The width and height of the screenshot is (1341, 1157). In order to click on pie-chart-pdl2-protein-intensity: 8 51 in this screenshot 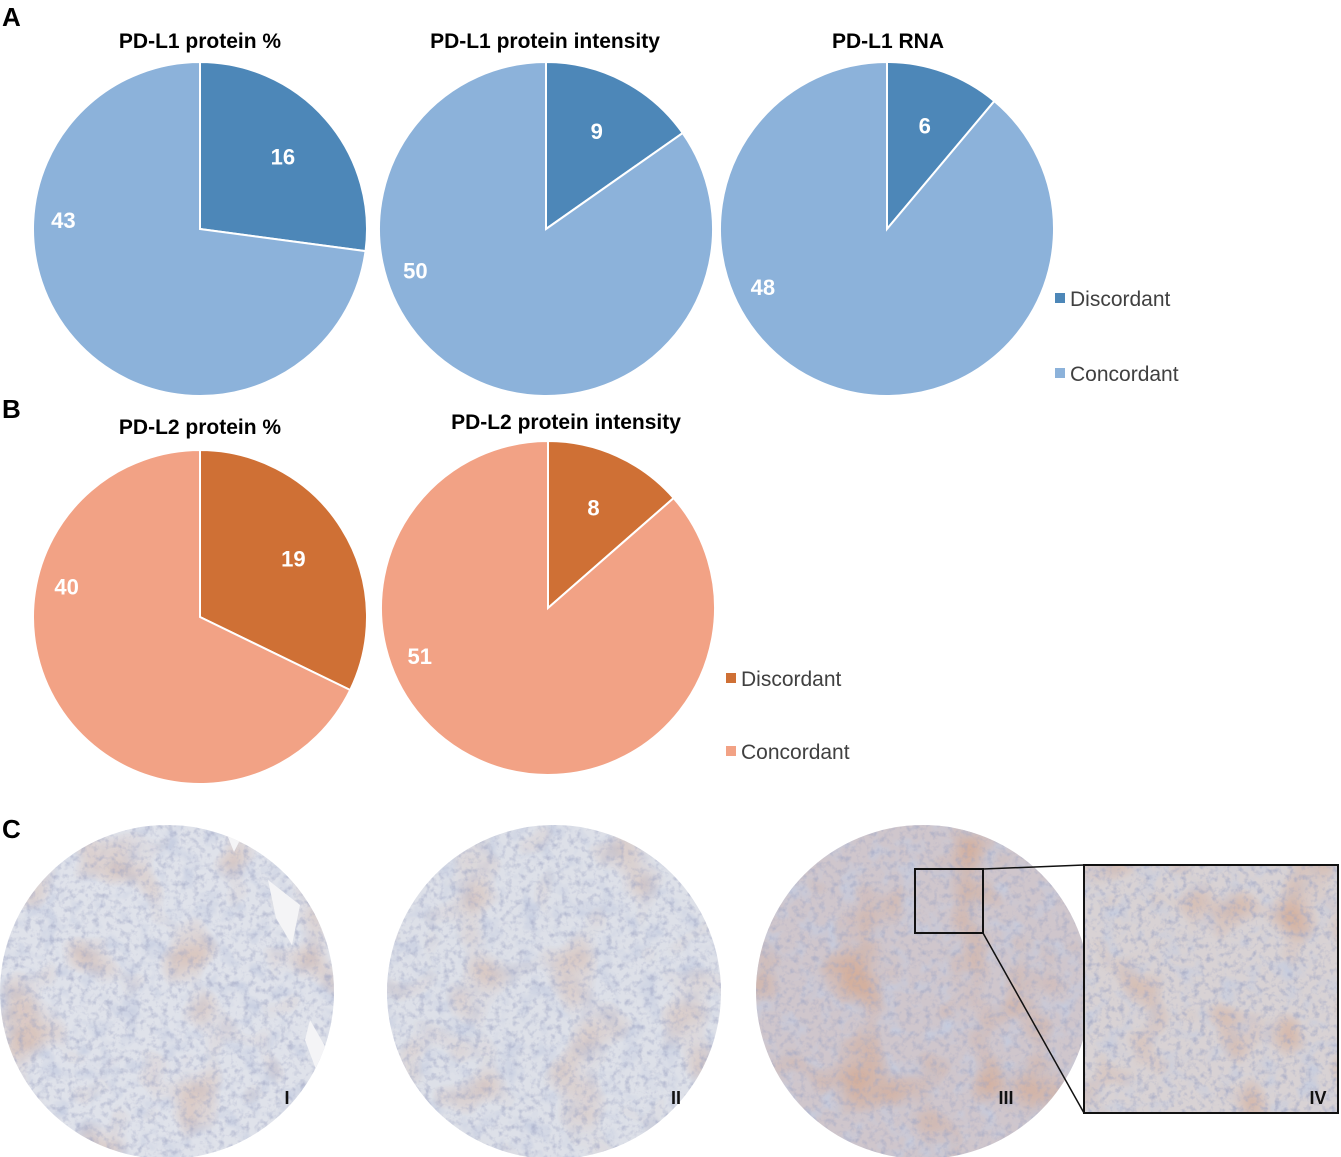, I will do `click(548, 607)`.